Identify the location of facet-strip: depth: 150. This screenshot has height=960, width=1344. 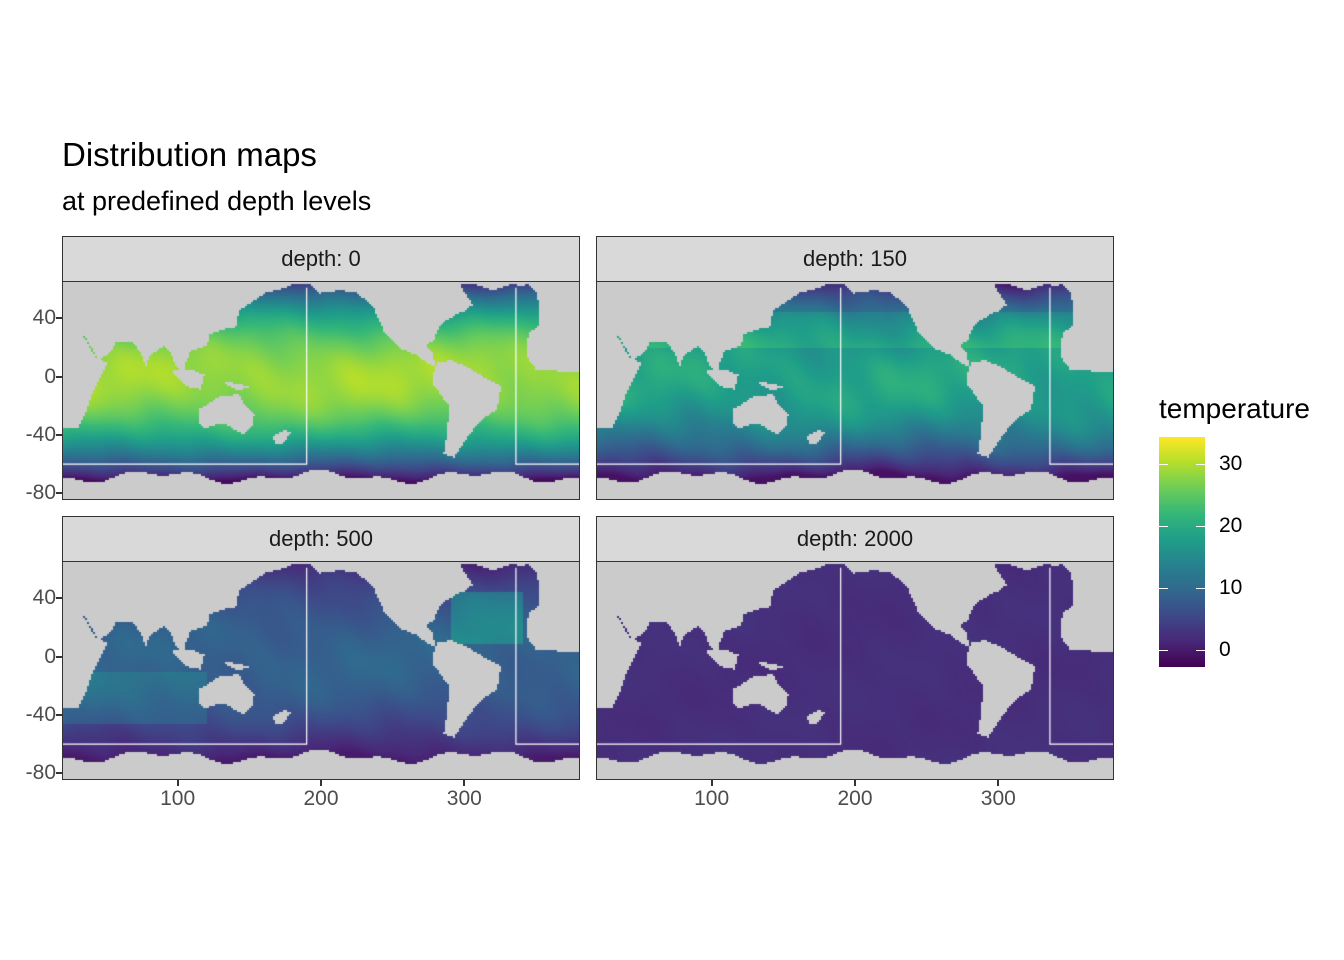
(855, 259).